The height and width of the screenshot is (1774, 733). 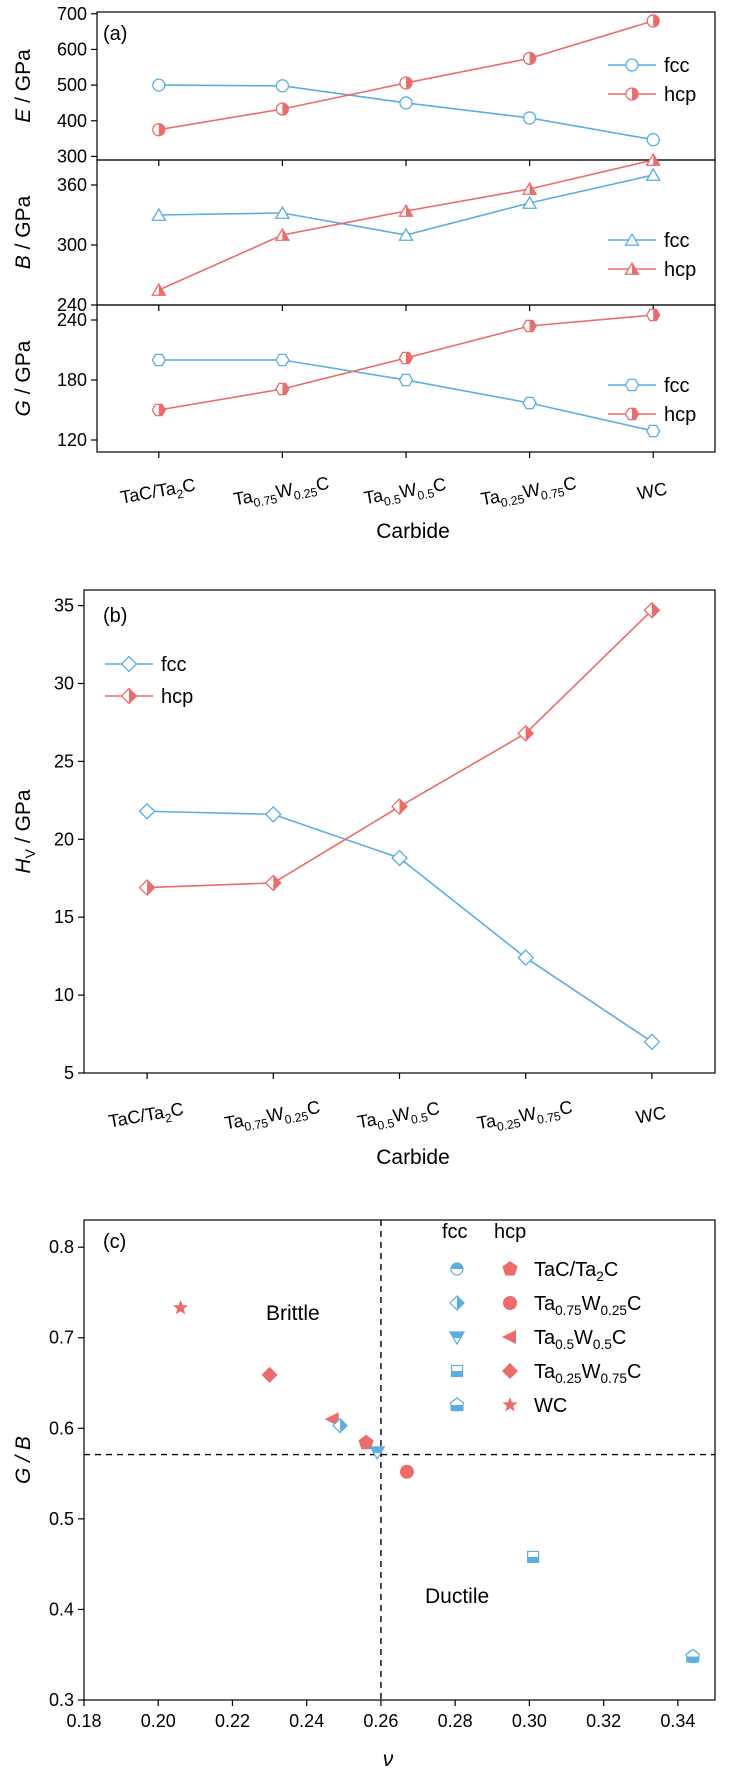 What do you see at coordinates (61, 1247) in the screenshot?
I see `c-ytick-label: 0.8` at bounding box center [61, 1247].